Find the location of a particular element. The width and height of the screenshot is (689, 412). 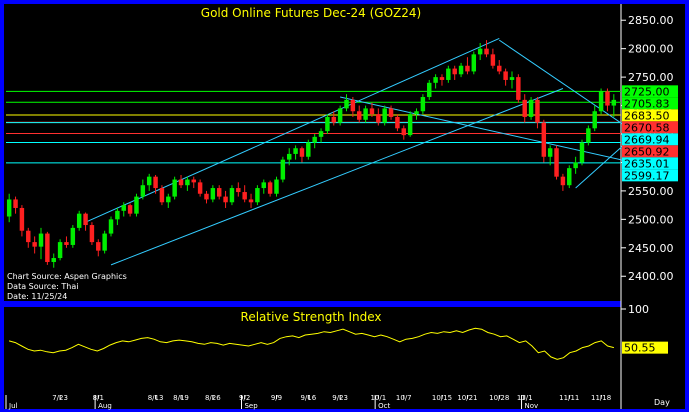

rsi-last-value-label: 50.55 is located at coordinates (640, 348).